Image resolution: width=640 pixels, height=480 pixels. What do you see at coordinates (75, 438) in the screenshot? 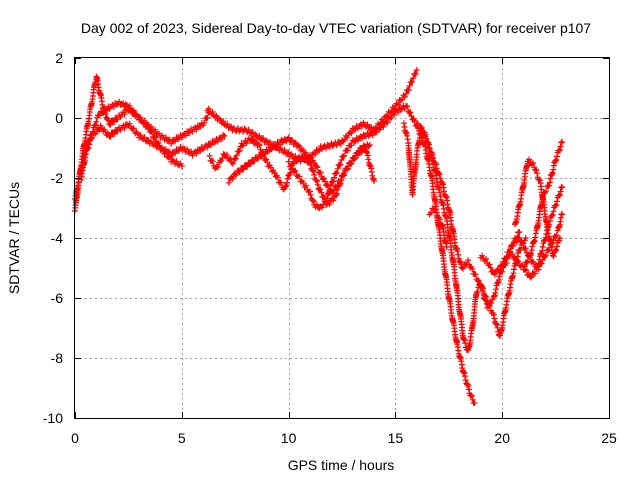
I see `x-tick-label: 0` at bounding box center [75, 438].